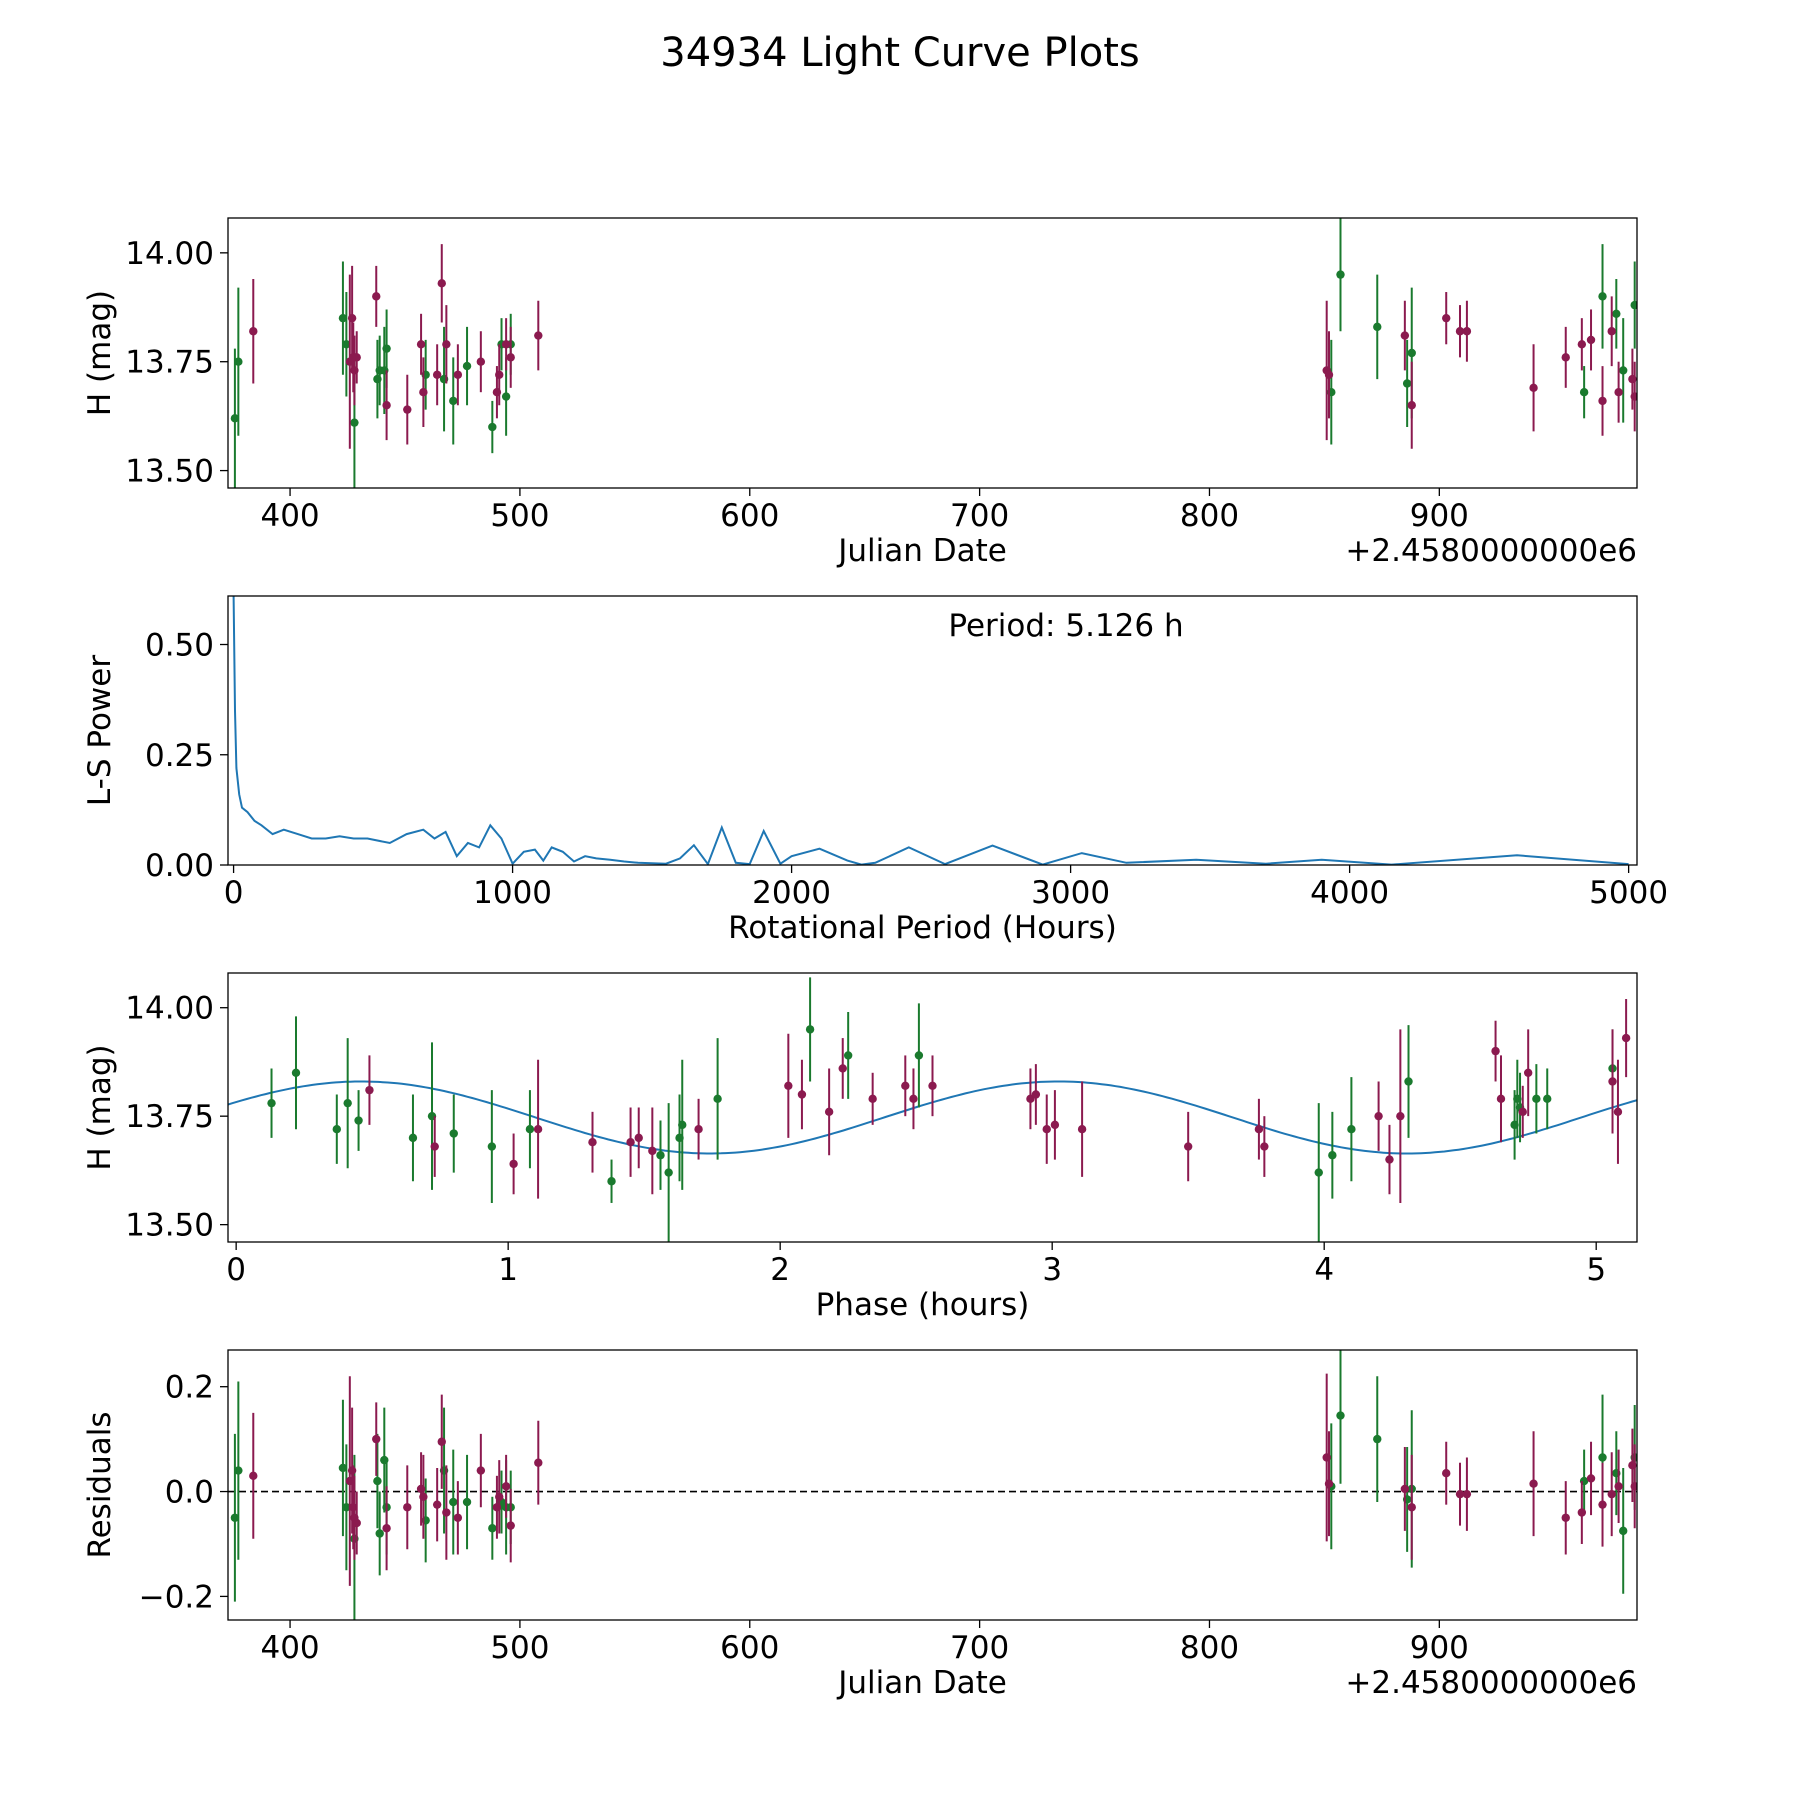  What do you see at coordinates (179, 646) in the screenshot?
I see `y-tick-label: 0.50` at bounding box center [179, 646].